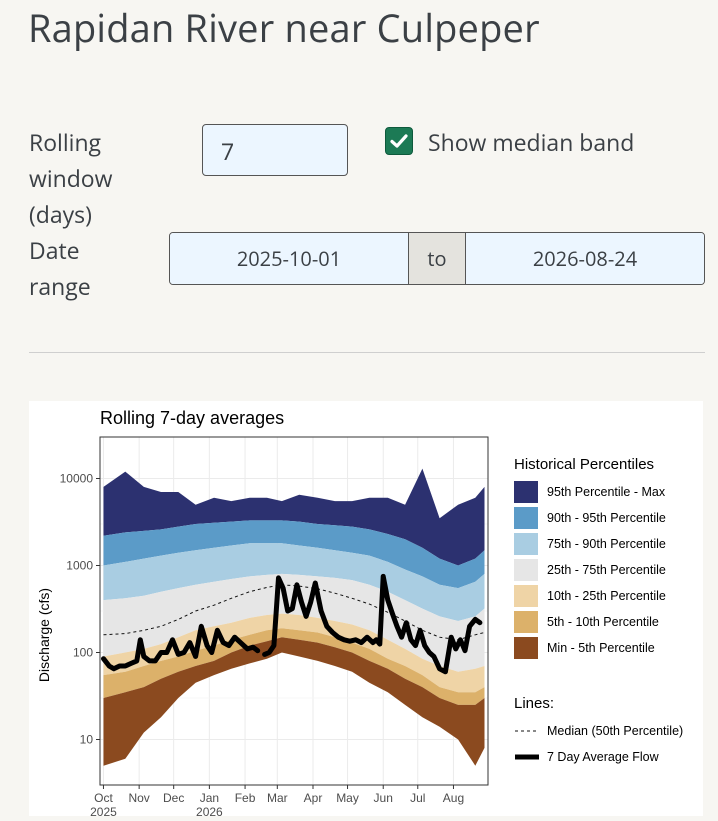  Describe the element at coordinates (79, 566) in the screenshot. I see `y-tick-label: 1000` at that location.